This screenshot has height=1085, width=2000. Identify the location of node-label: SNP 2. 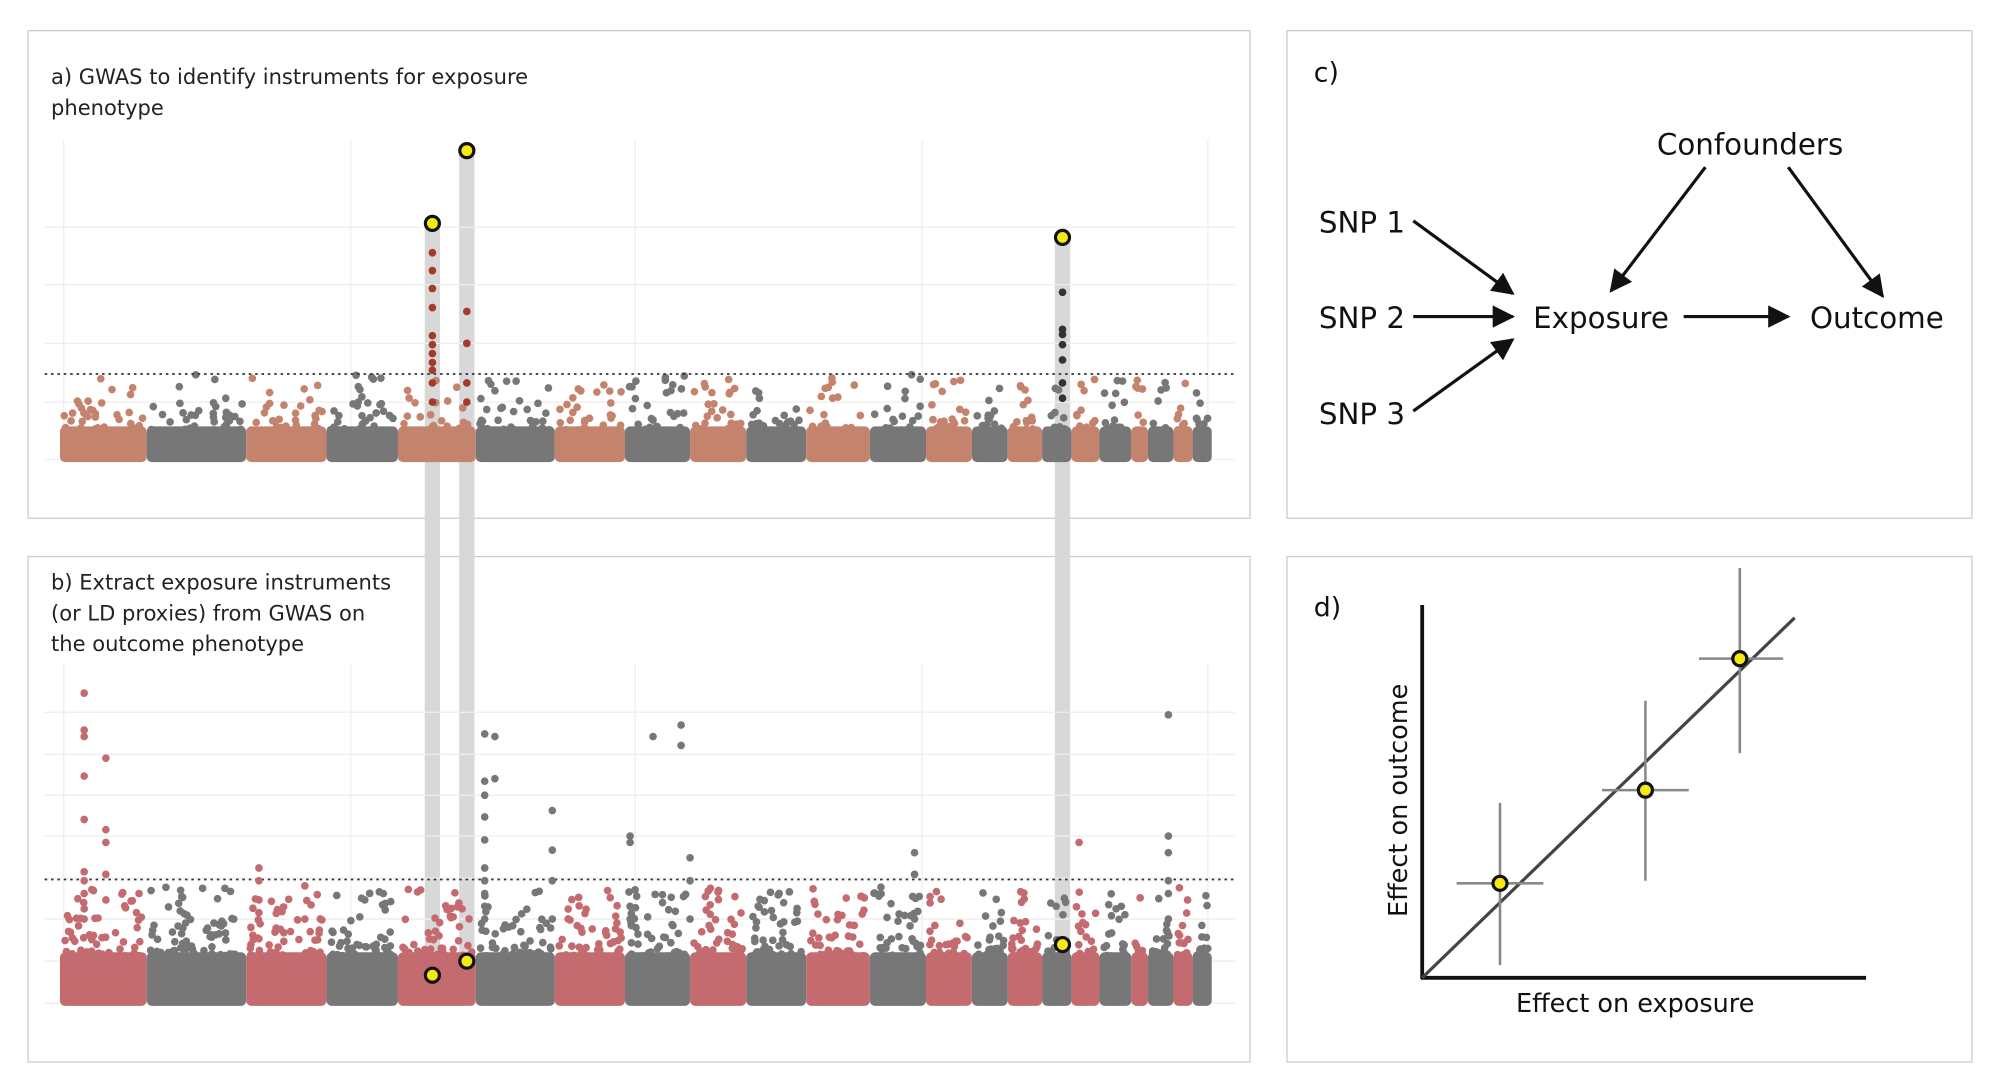
(1362, 318).